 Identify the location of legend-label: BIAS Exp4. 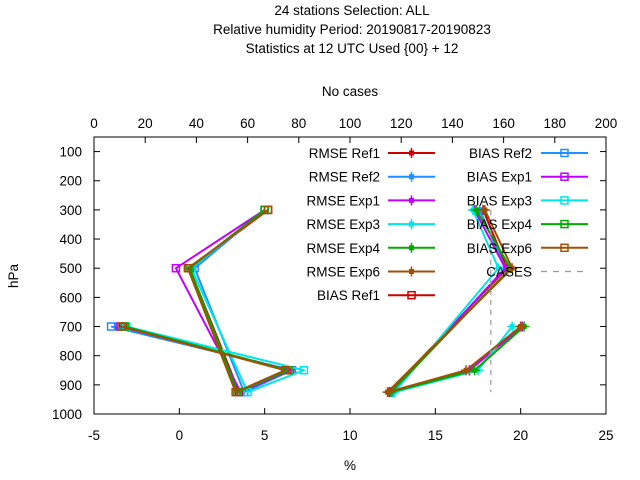
(500, 224).